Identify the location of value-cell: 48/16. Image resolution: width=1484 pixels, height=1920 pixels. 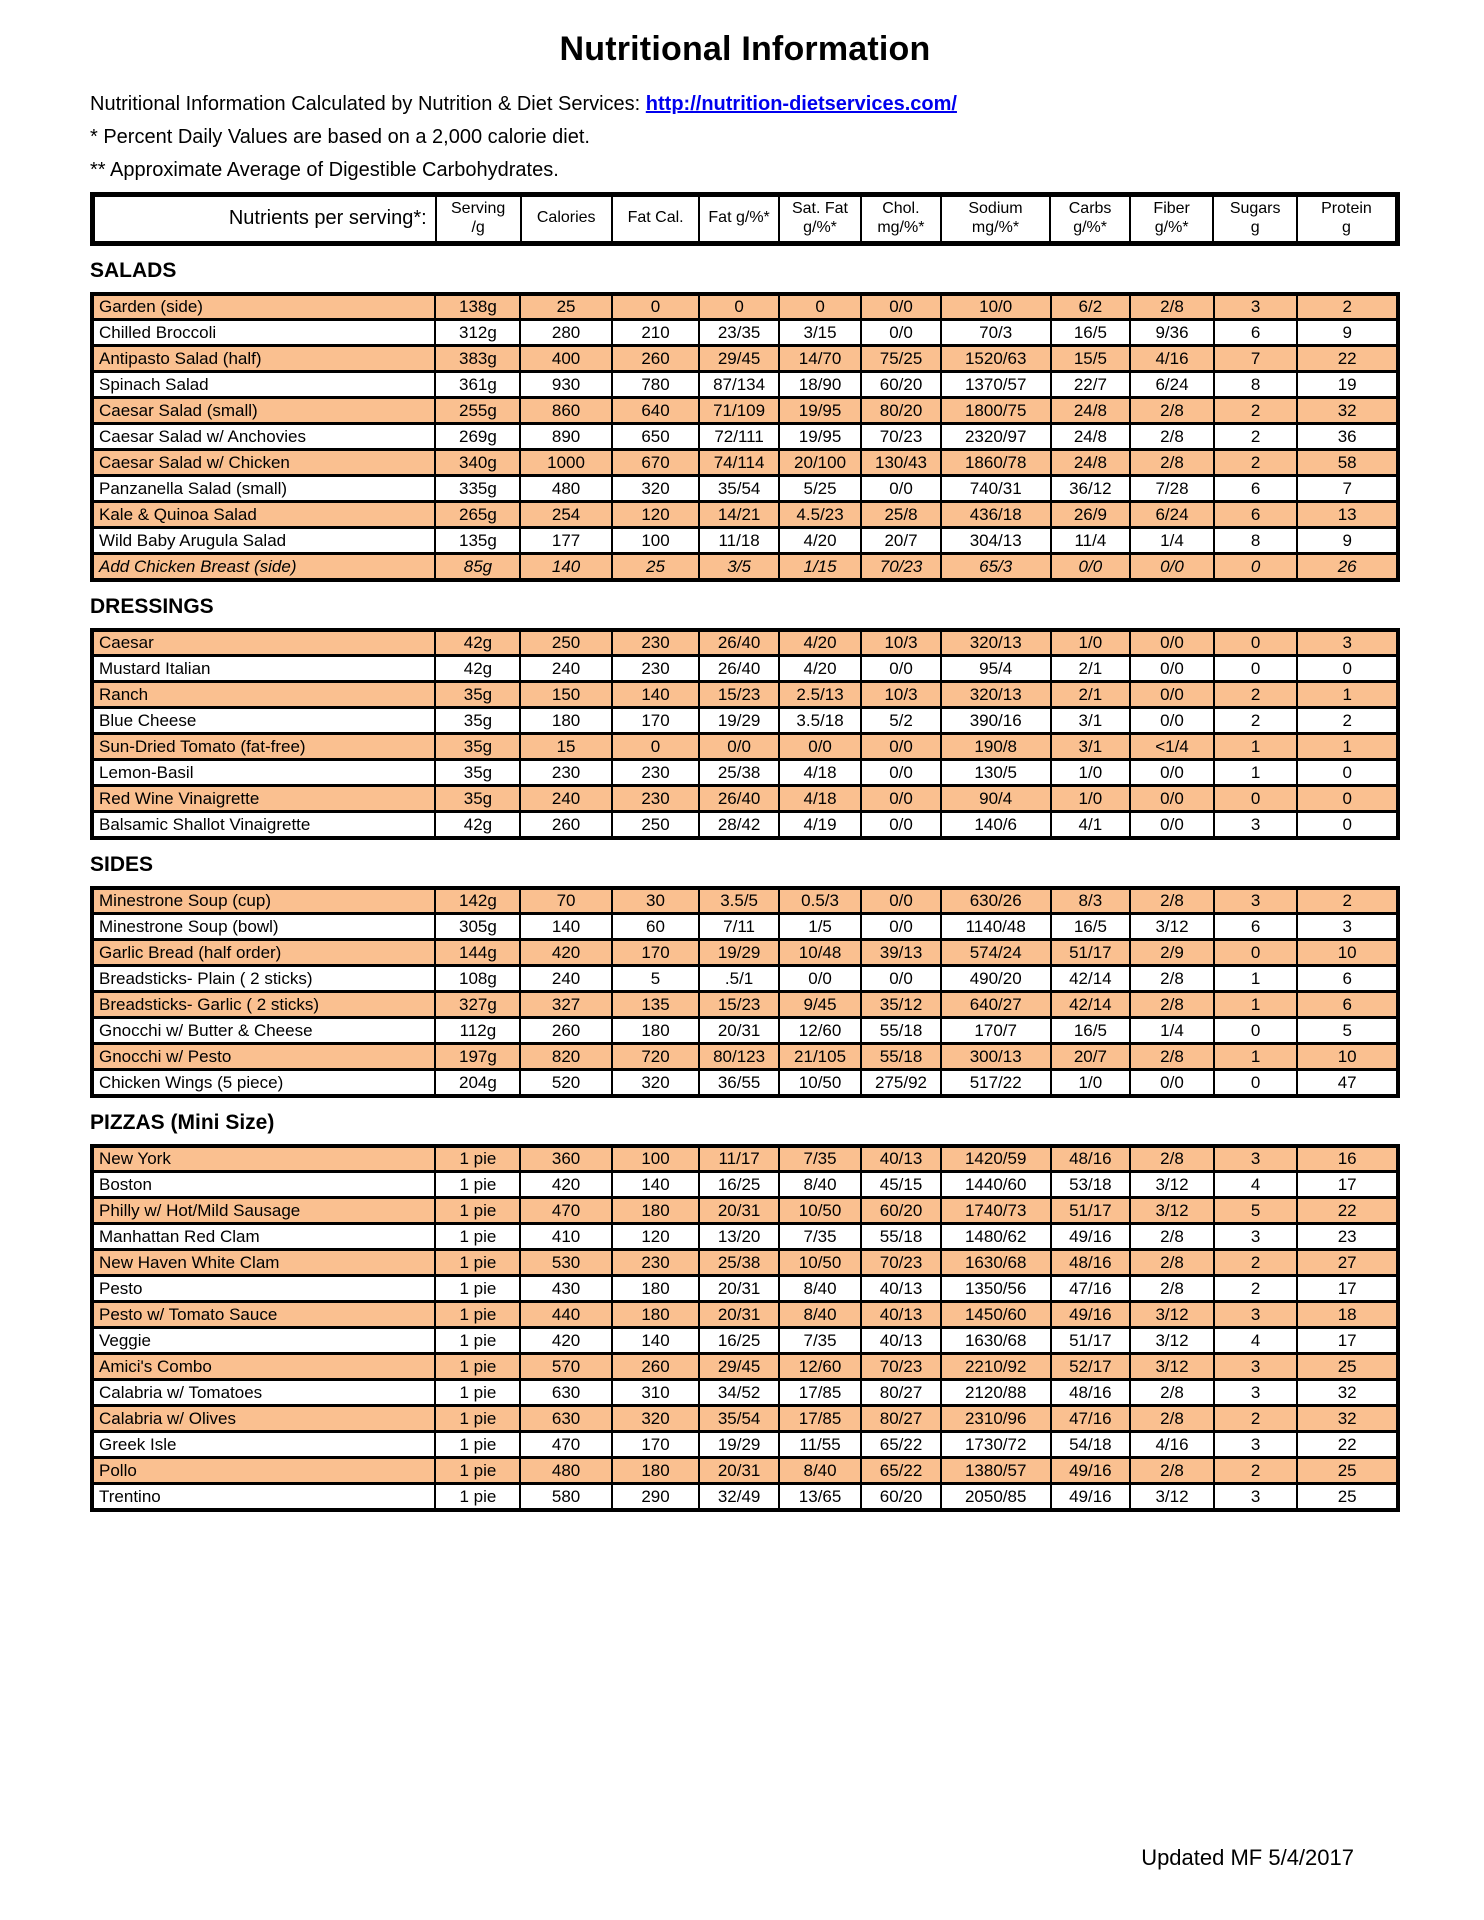
(1090, 1393).